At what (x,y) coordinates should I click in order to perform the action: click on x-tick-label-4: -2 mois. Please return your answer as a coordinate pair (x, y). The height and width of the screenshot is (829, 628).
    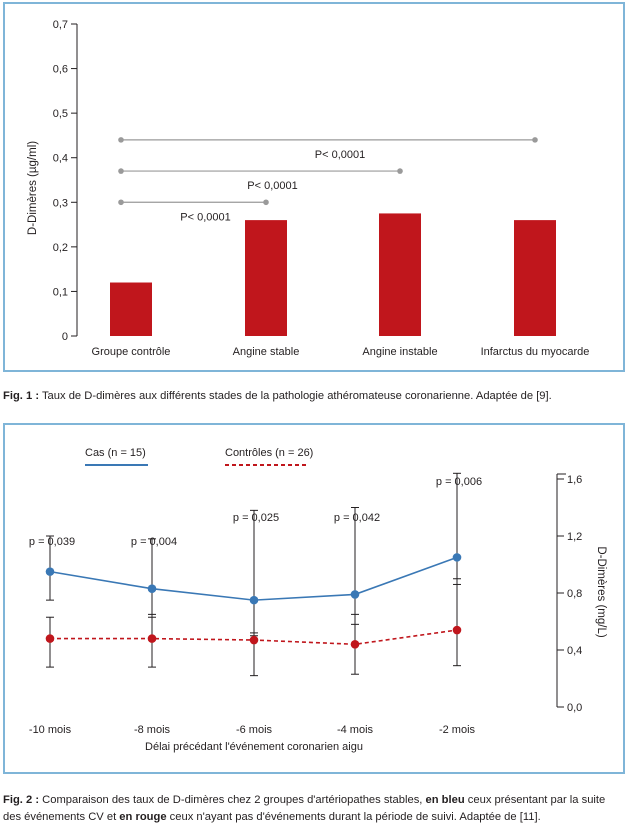
    Looking at the image, I should click on (457, 730).